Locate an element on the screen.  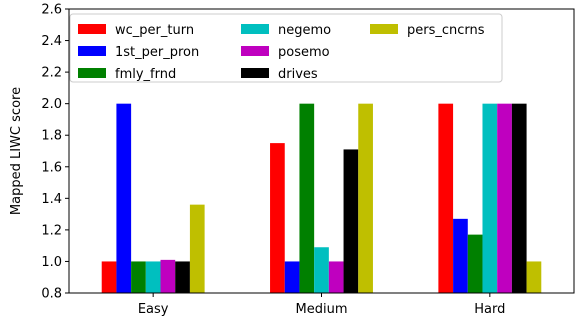
y-tick-label: 2.0 is located at coordinates (51, 104).